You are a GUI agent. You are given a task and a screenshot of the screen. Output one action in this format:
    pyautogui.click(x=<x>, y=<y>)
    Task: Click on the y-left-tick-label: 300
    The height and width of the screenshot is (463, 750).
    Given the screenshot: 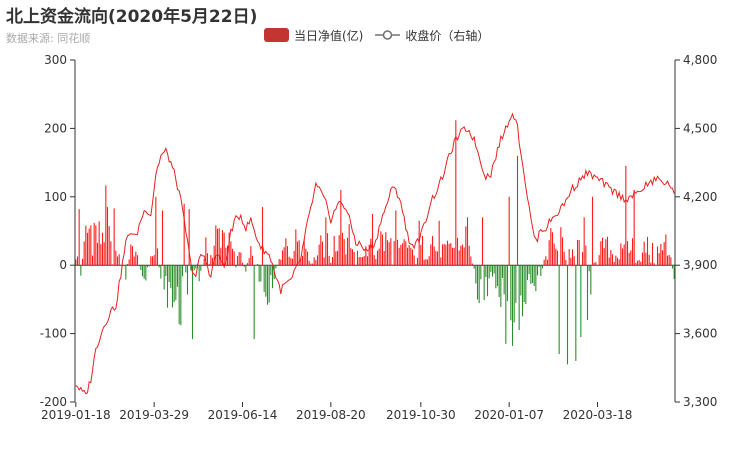 What is the action you would take?
    pyautogui.click(x=55, y=60)
    